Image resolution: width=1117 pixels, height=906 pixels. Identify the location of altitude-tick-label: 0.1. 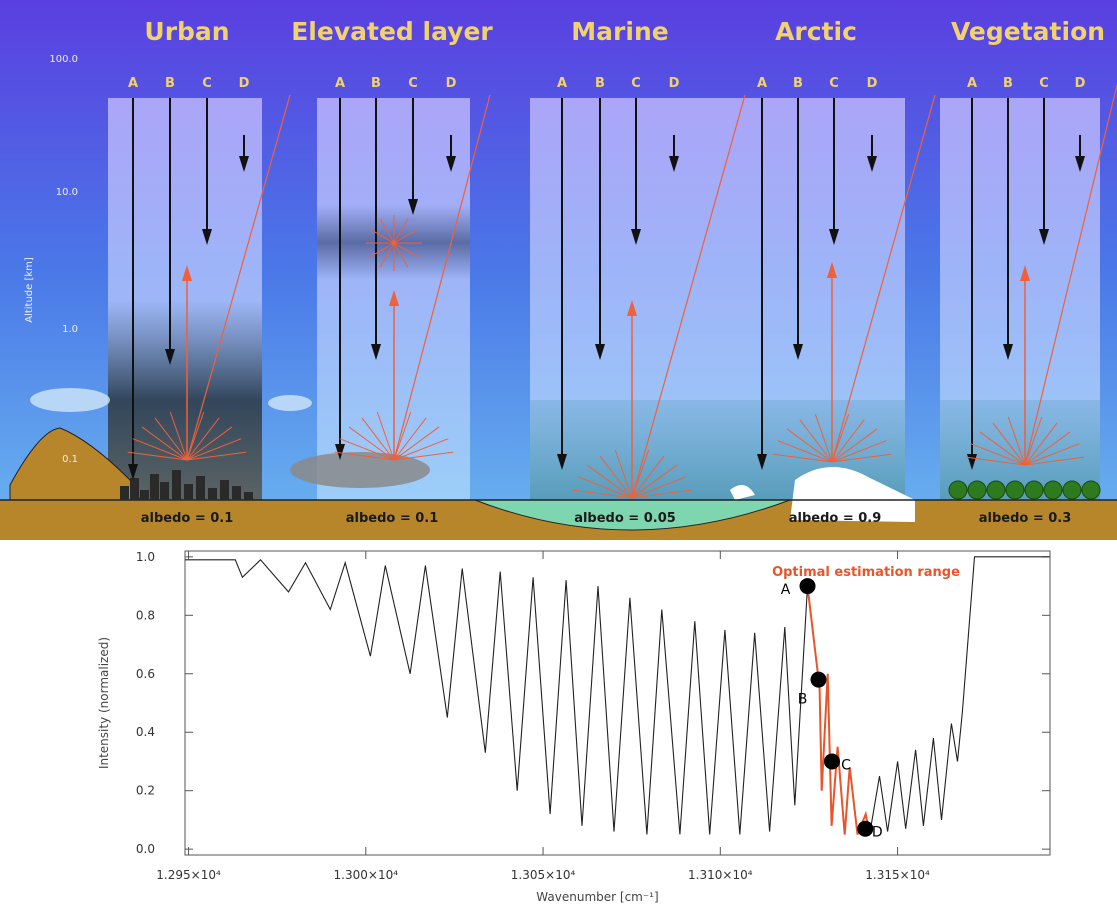
(70, 459).